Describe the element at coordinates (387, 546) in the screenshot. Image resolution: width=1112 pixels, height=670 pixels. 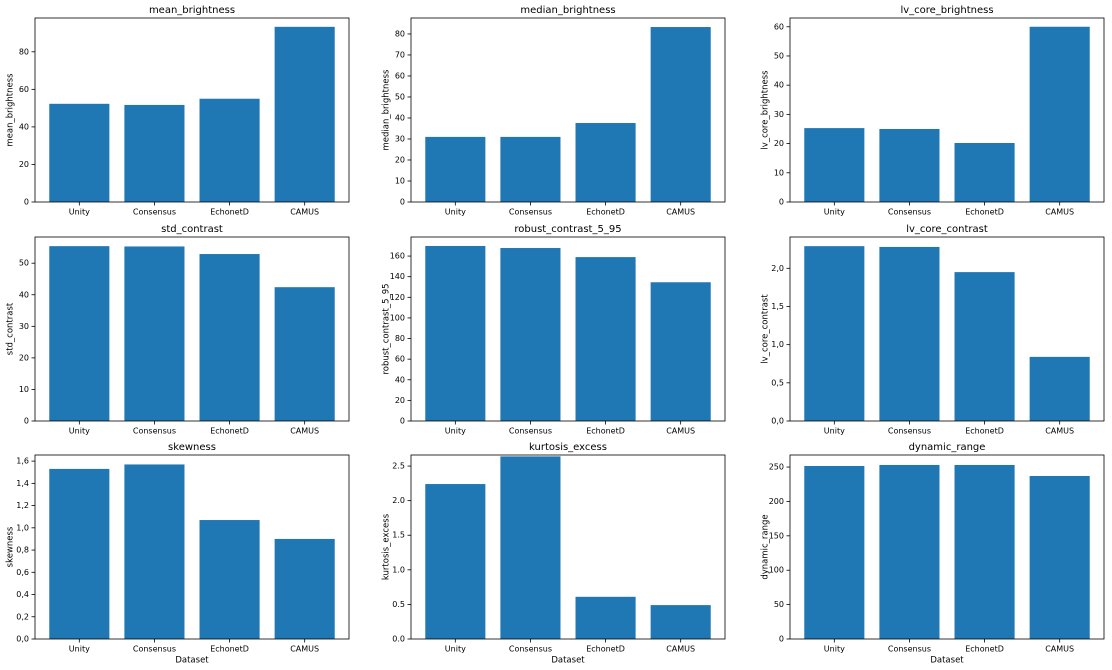
I see `y-axis-label: kurtosis_excess` at that location.